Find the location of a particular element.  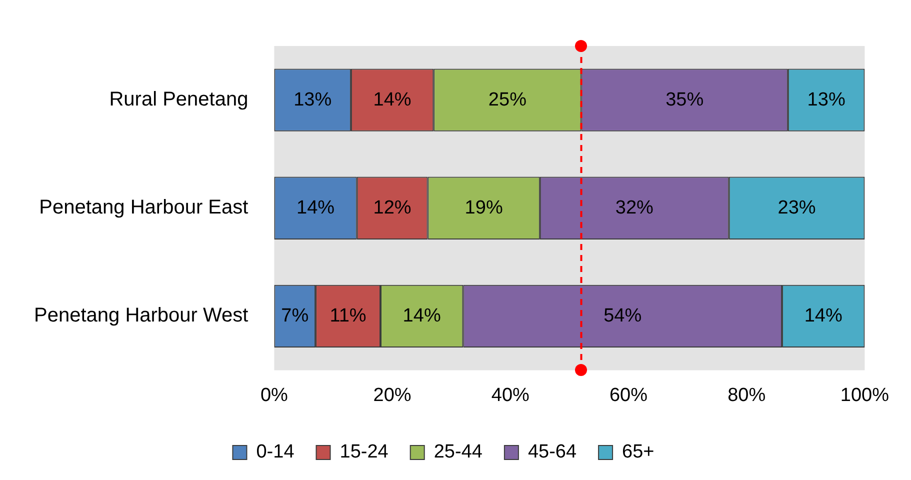

y-tick-label: Penetang Harbour East is located at coordinates (144, 207).